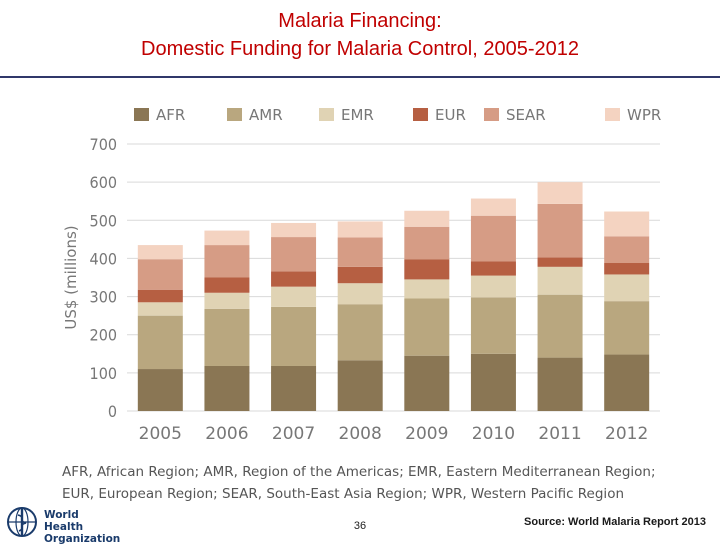 Image resolution: width=720 pixels, height=545 pixels. What do you see at coordinates (560, 384) in the screenshot?
I see `bar-segment-afr-2011` at bounding box center [560, 384].